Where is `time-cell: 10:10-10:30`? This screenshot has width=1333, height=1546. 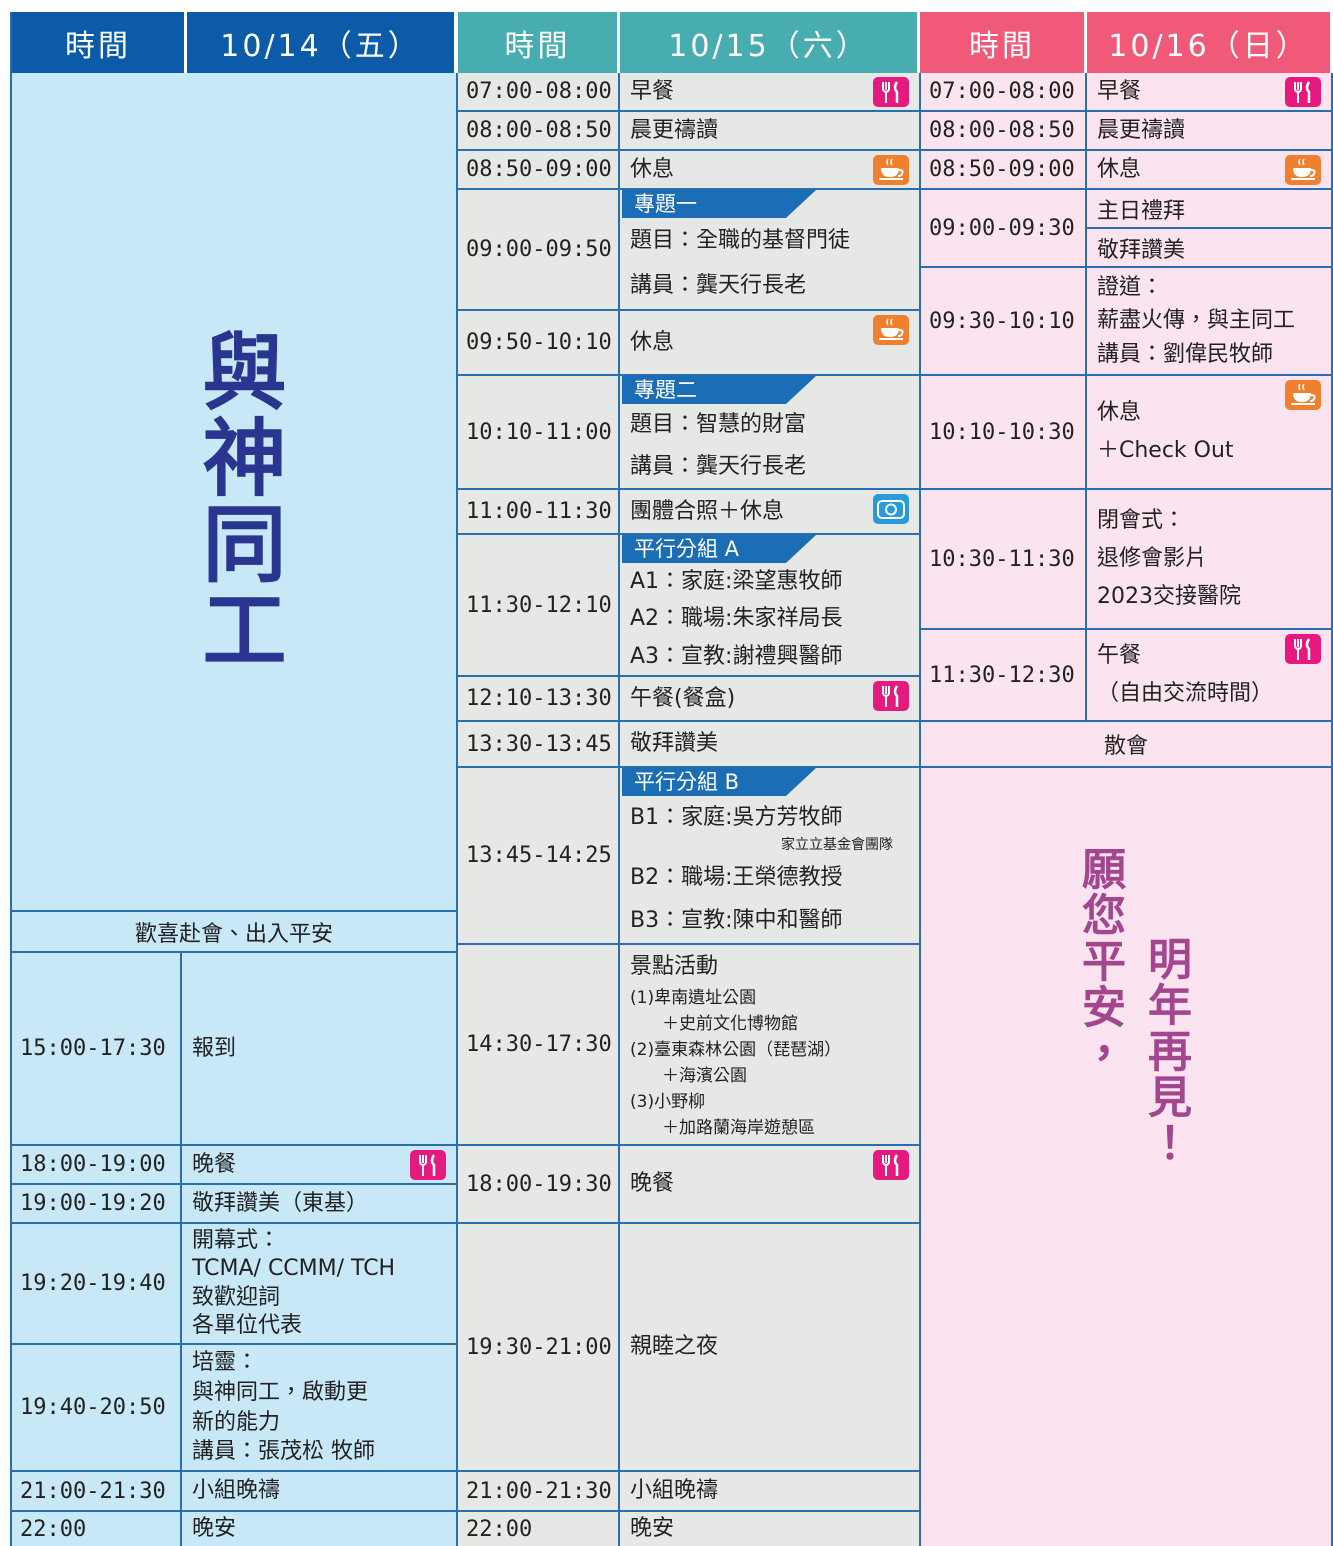 time-cell: 10:10-10:30 is located at coordinates (1004, 433).